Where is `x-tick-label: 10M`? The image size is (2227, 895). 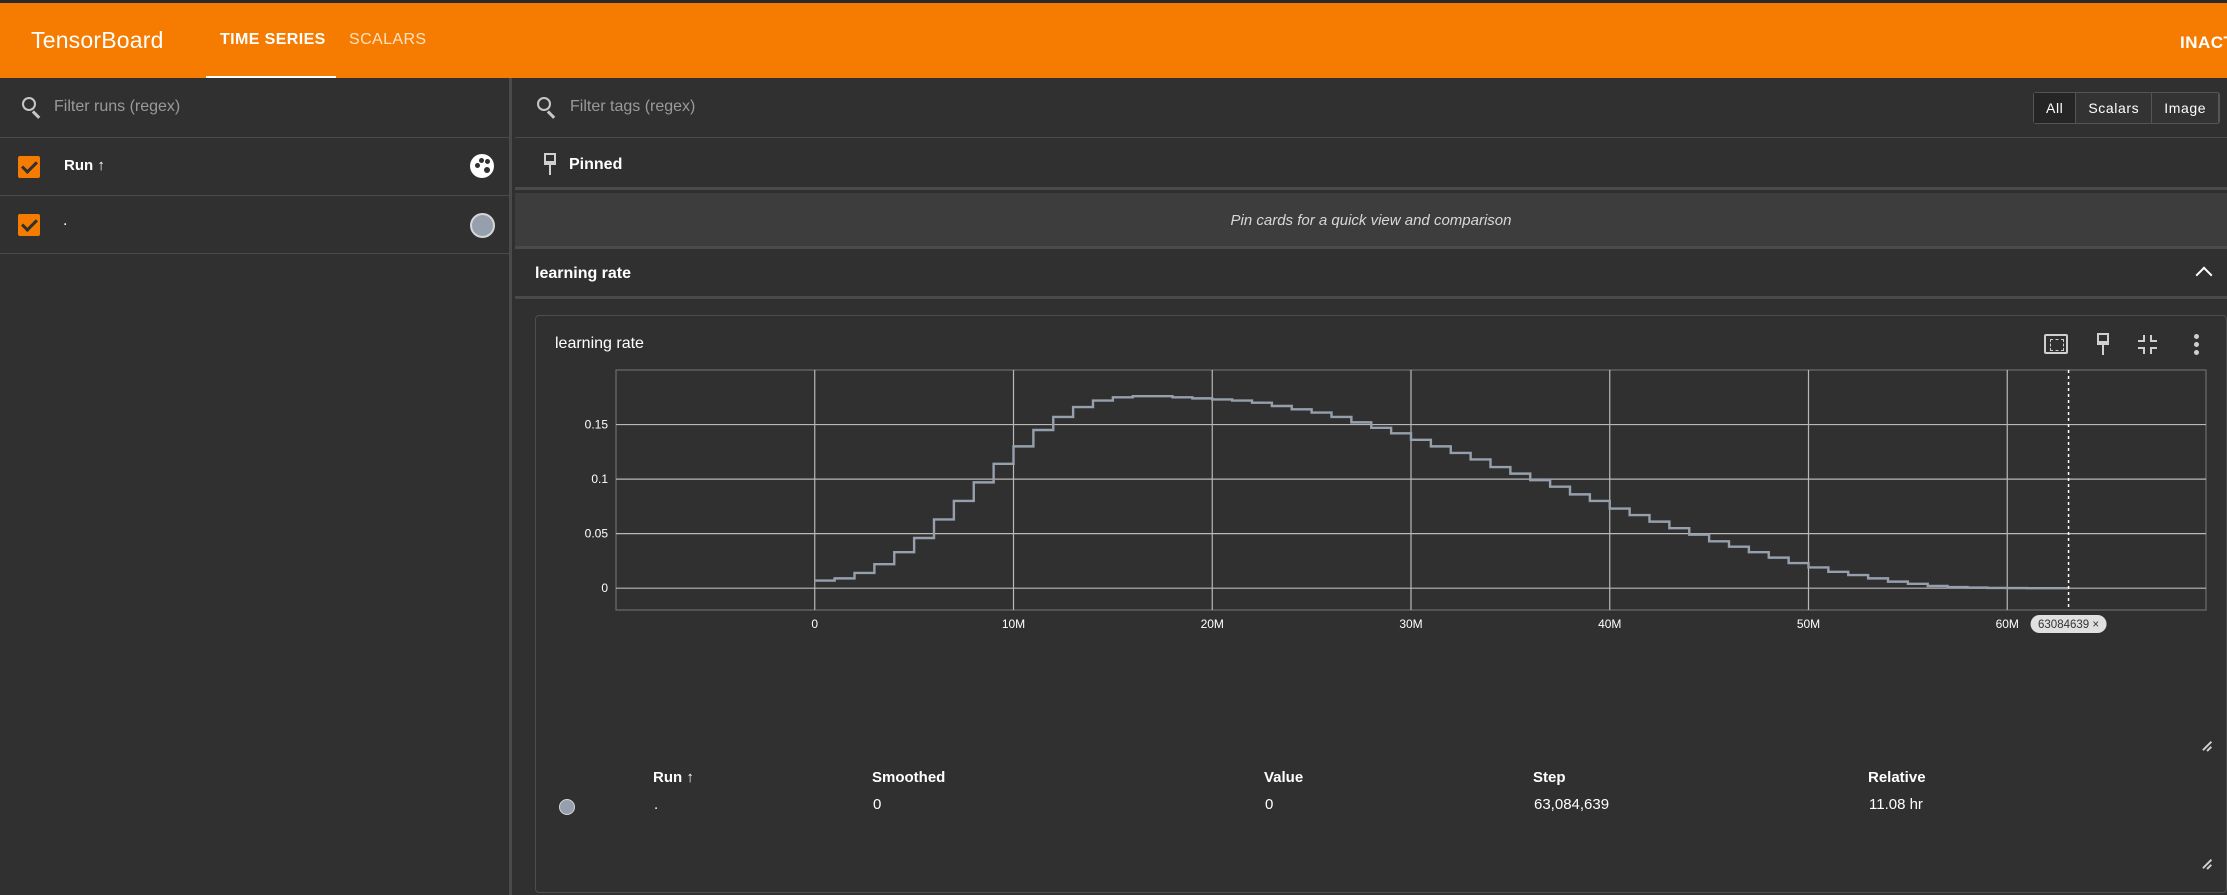
x-tick-label: 10M is located at coordinates (1013, 624).